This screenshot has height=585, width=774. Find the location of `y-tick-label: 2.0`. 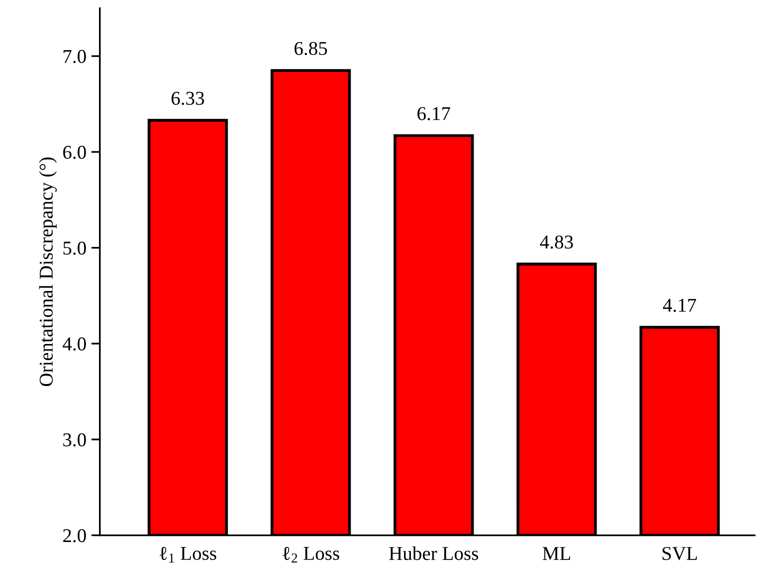

y-tick-label: 2.0 is located at coordinates (74, 535).